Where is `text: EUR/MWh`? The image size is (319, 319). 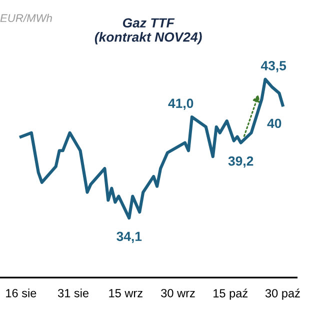 text: EUR/MWh is located at coordinates (26, 18).